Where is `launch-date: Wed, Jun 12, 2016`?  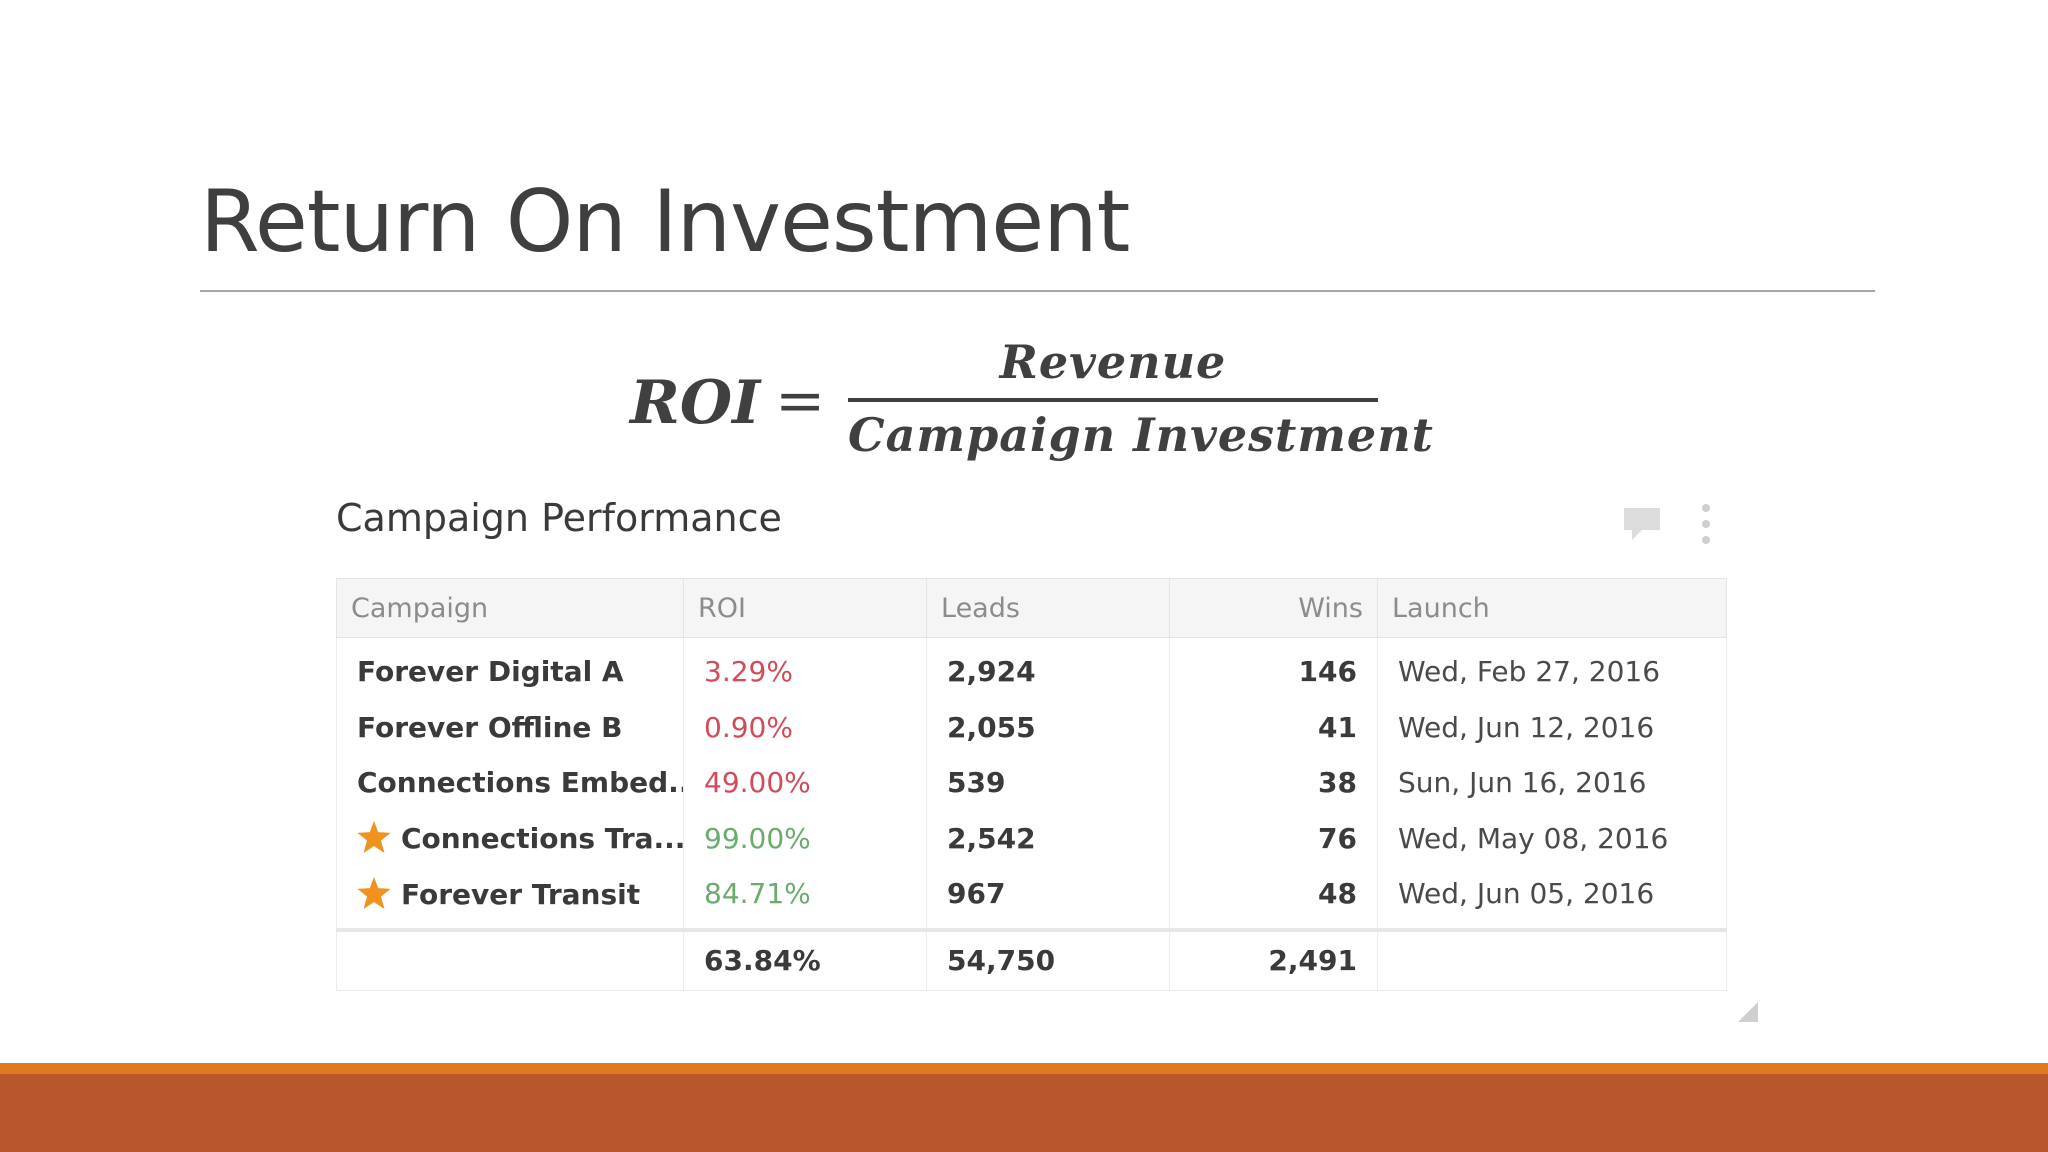 launch-date: Wed, Jun 12, 2016 is located at coordinates (1552, 727).